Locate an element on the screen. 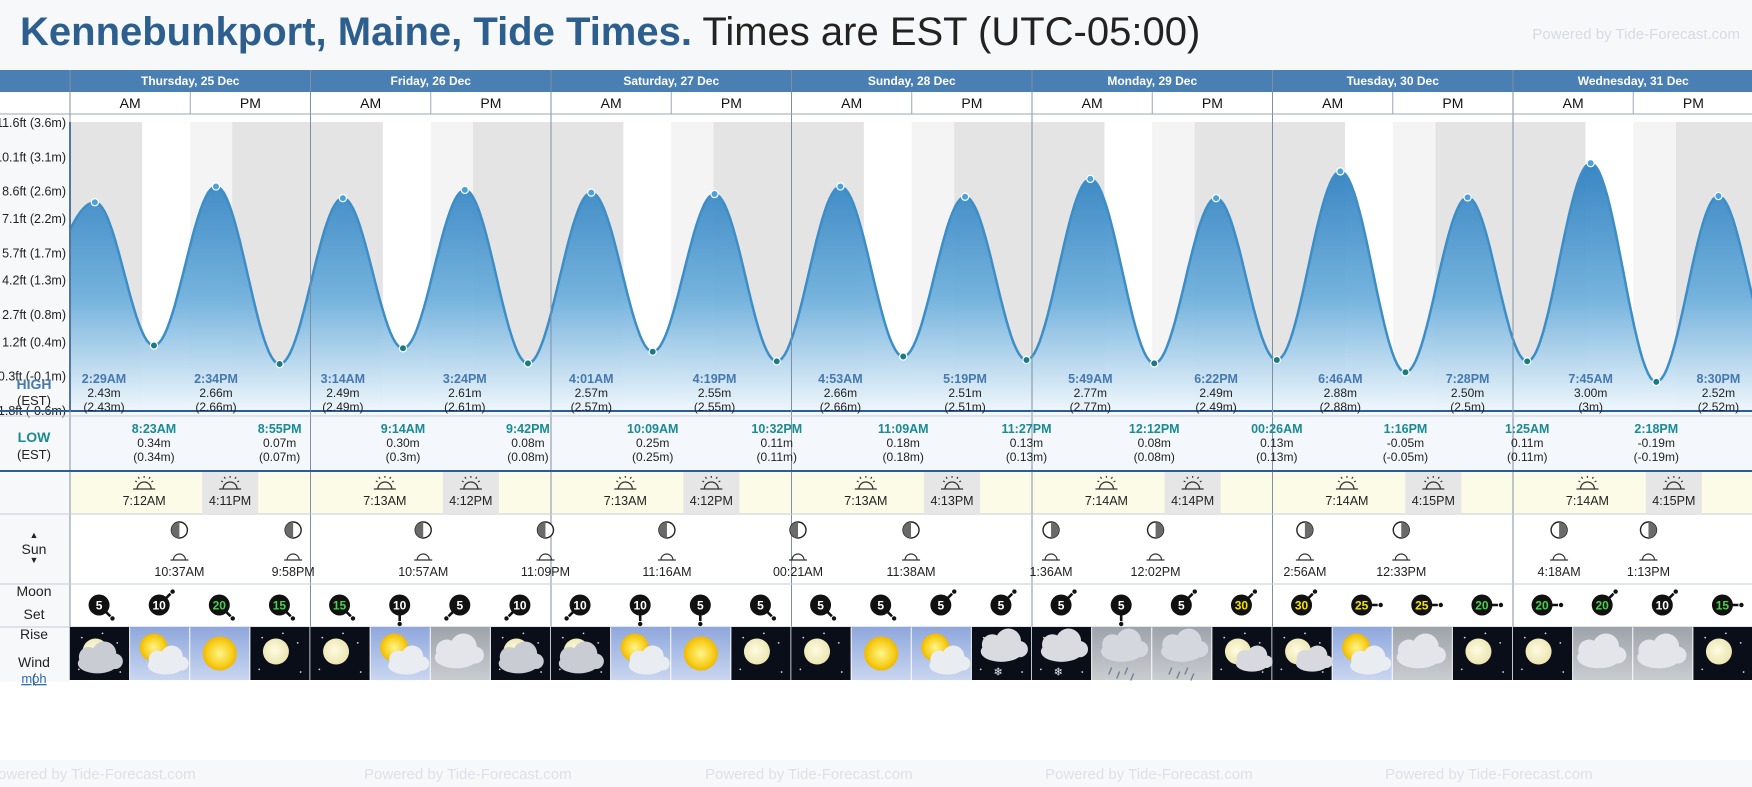 The width and height of the screenshot is (1752, 787). moonrise-time: 10:37AM is located at coordinates (179, 572).